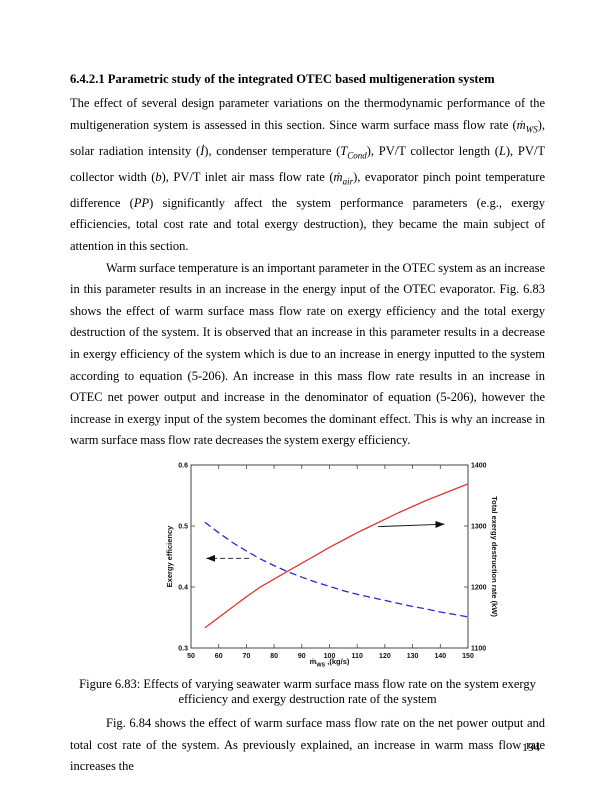 Image resolution: width=612 pixels, height=792 pixels. I want to click on y-tick-label-left: 0.5, so click(183, 527).